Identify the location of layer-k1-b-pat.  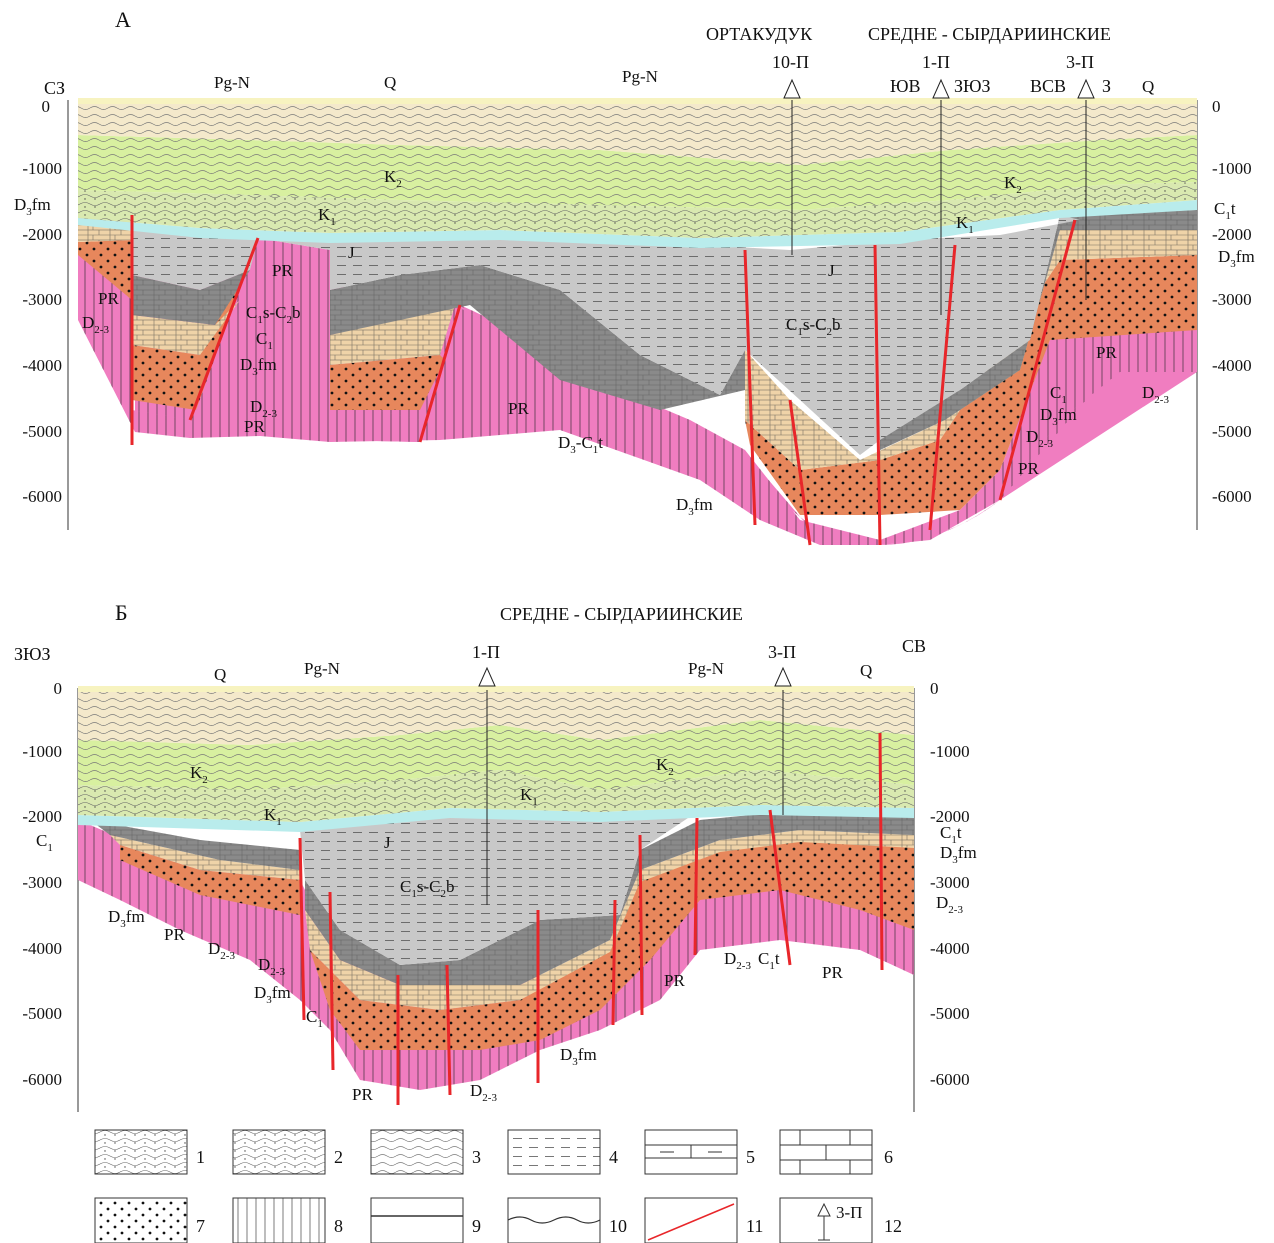
(496, 796).